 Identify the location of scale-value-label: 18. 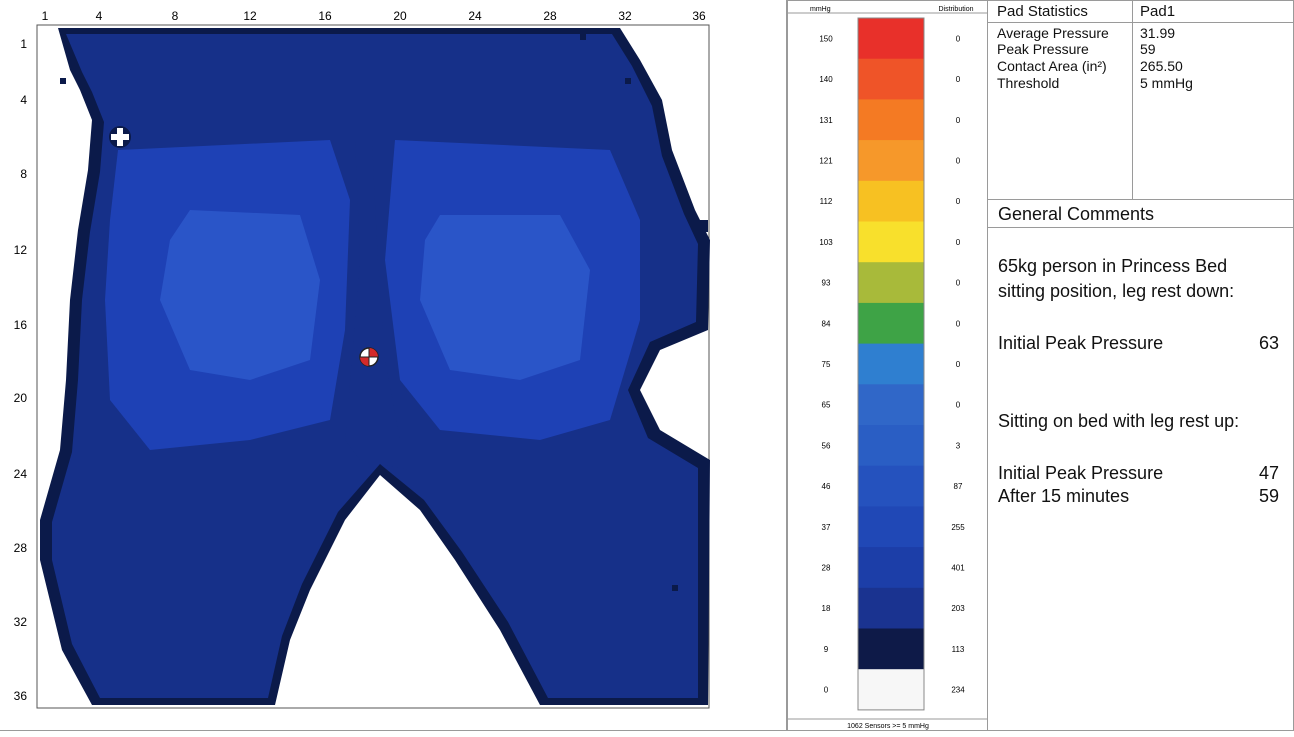
(826, 608).